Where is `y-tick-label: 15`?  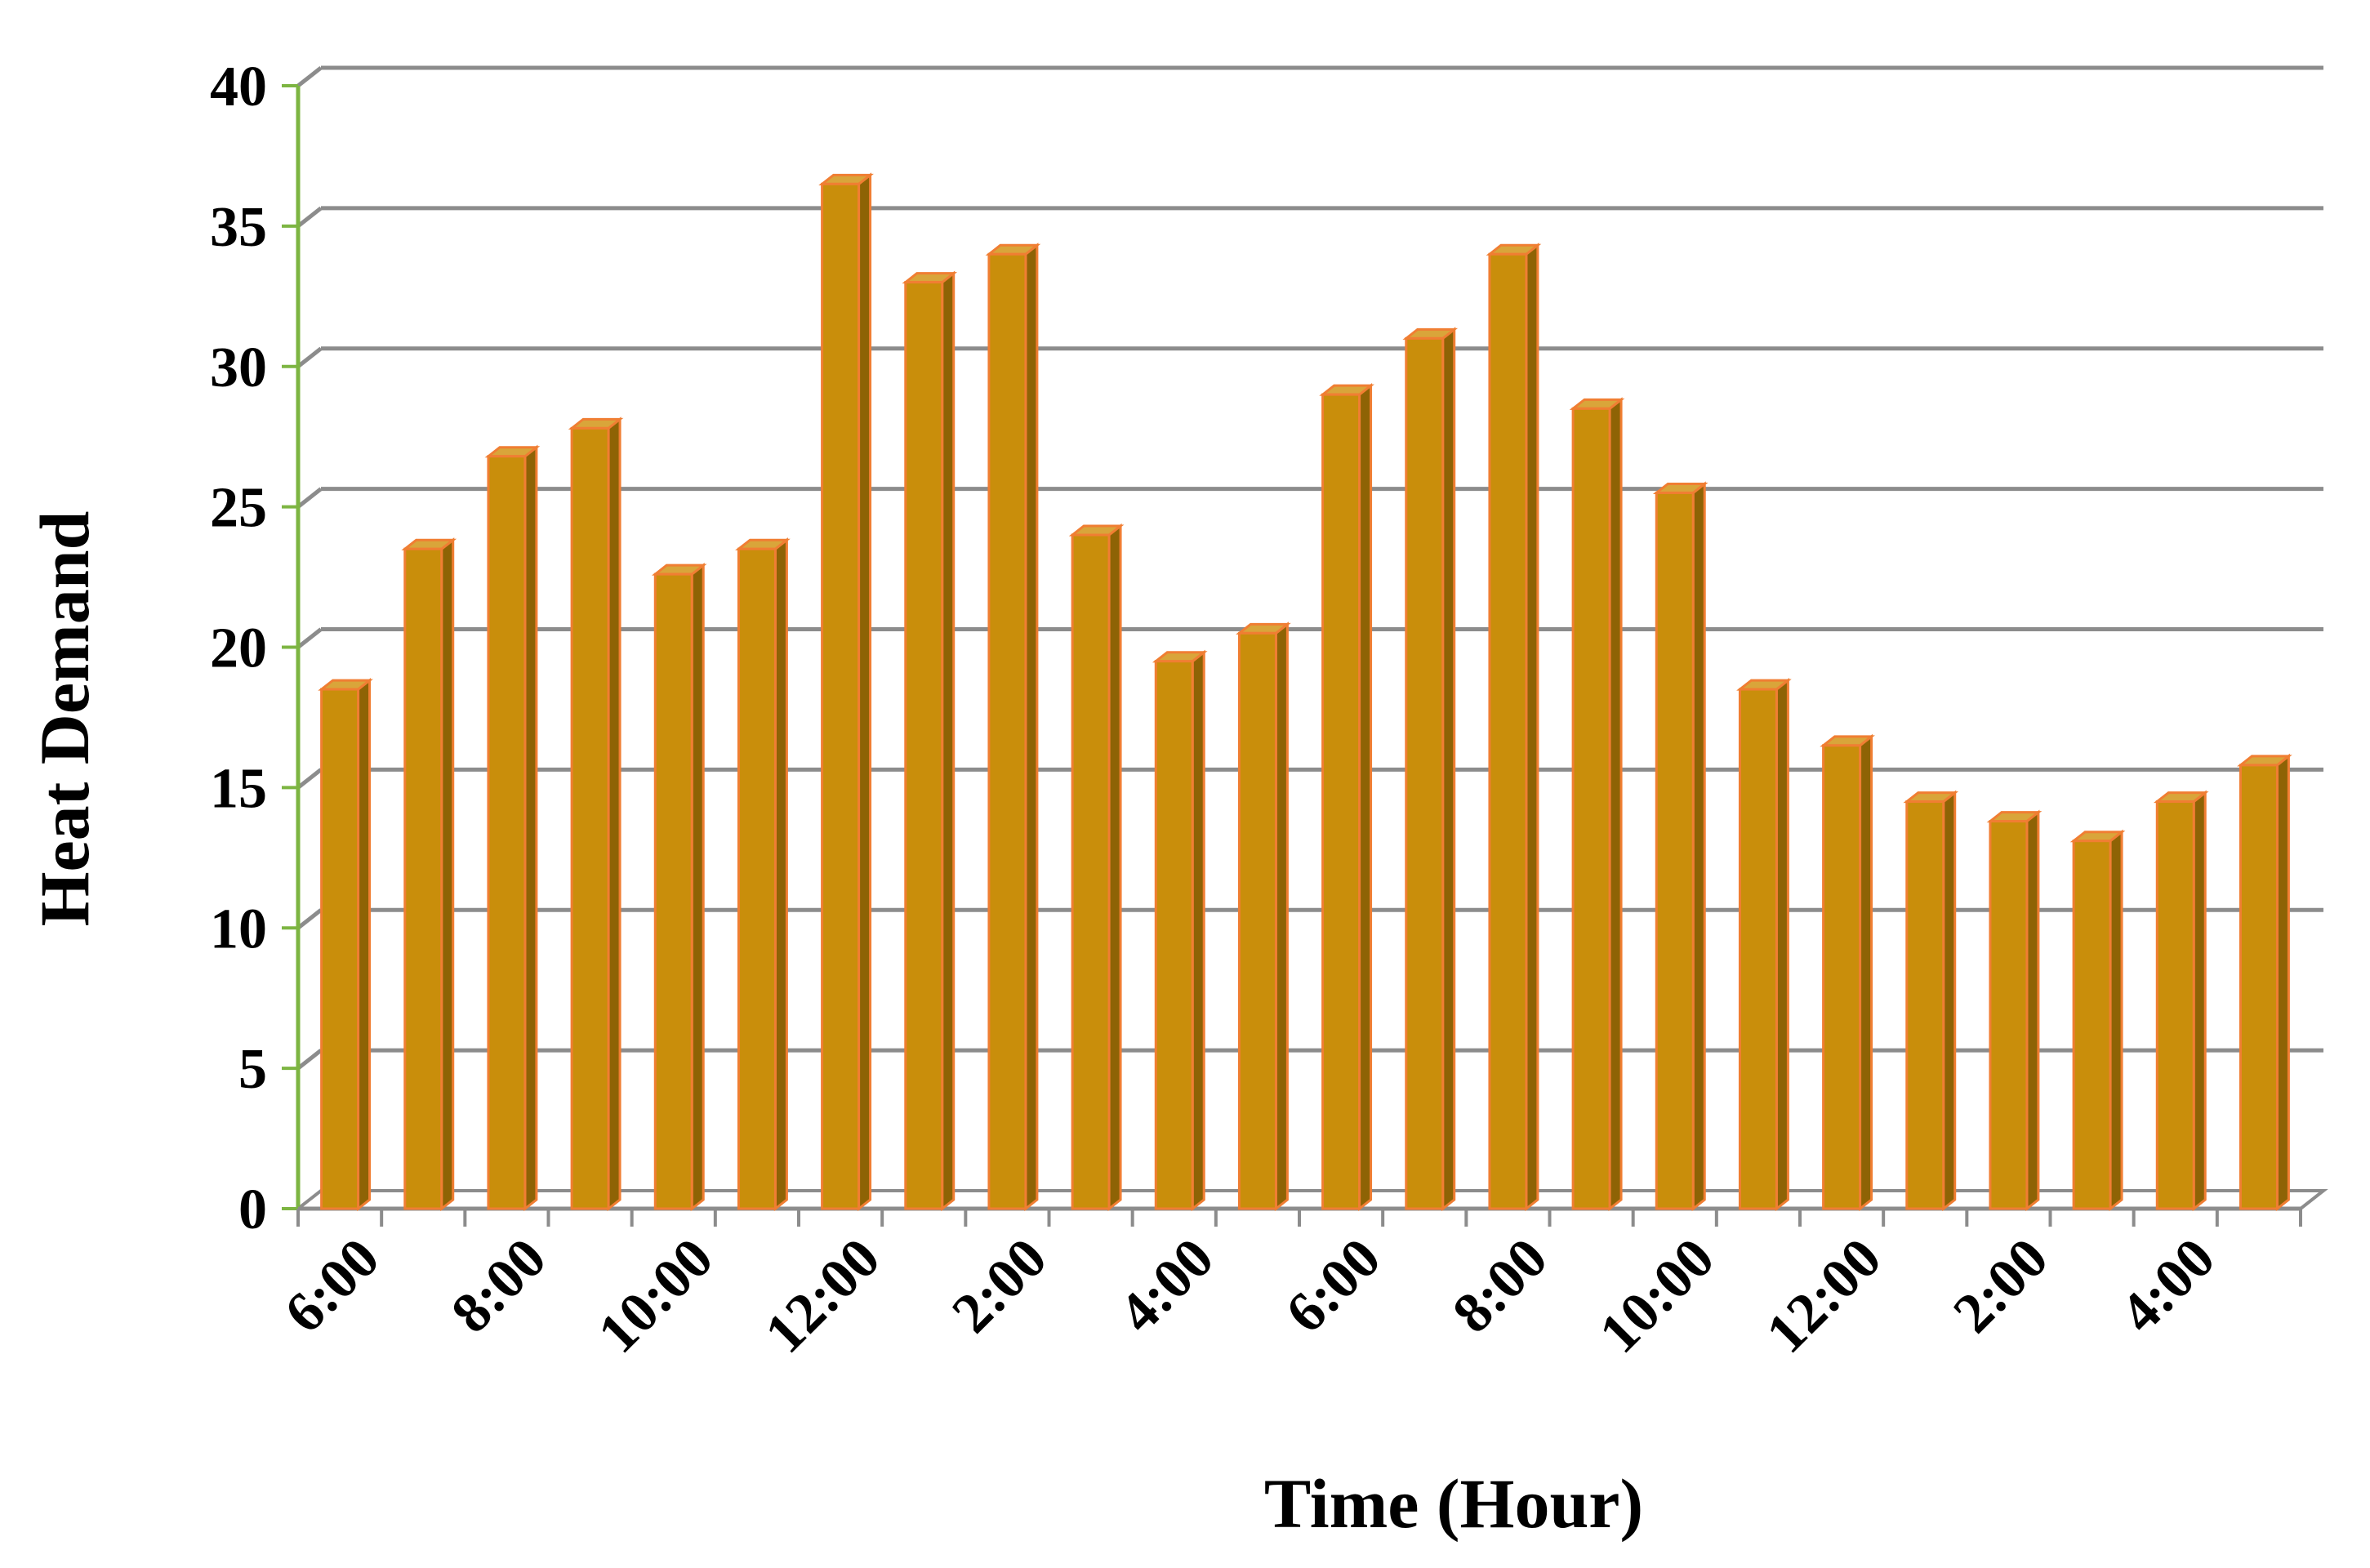
y-tick-label: 15 is located at coordinates (239, 788).